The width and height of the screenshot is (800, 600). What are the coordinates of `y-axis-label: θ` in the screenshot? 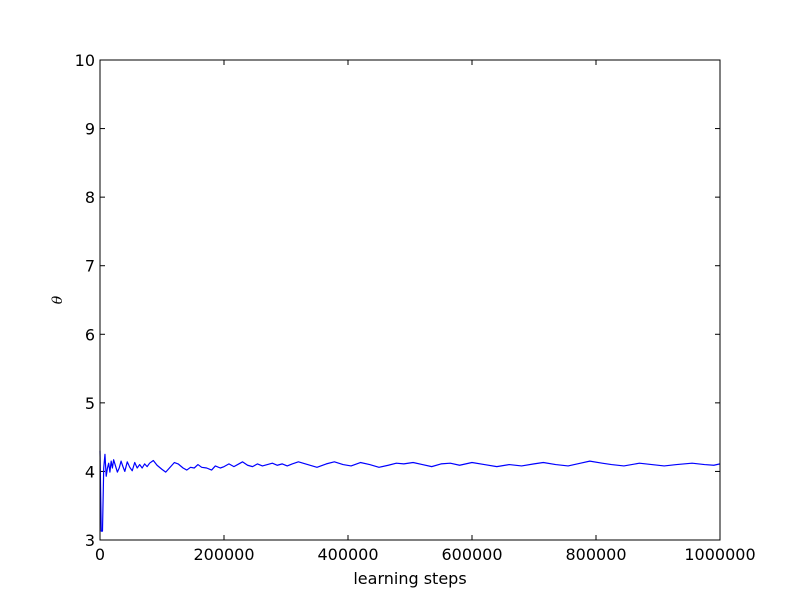 It's located at (58, 299).